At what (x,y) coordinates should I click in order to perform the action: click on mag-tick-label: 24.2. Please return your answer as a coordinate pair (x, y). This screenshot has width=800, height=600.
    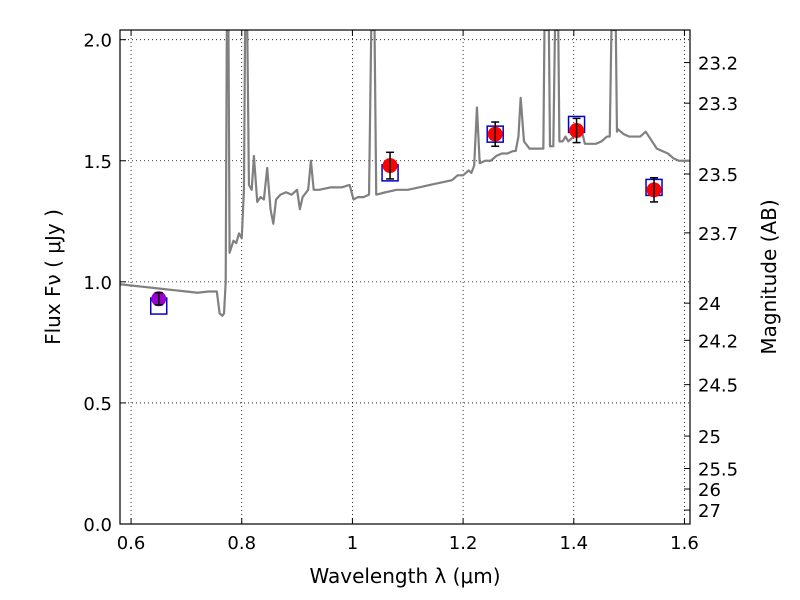
    Looking at the image, I should click on (718, 341).